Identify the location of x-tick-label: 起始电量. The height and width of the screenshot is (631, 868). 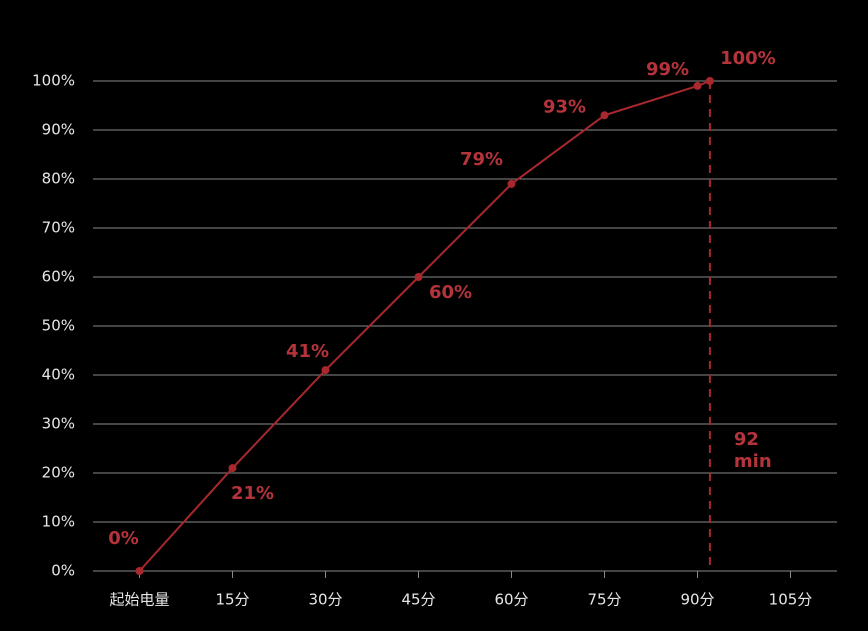
(139, 600).